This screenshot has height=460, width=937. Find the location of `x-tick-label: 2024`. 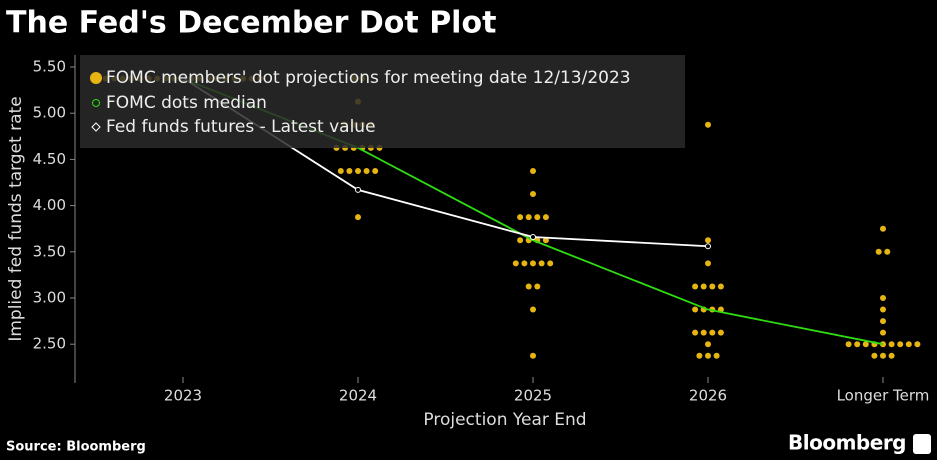

x-tick-label: 2024 is located at coordinates (358, 396).